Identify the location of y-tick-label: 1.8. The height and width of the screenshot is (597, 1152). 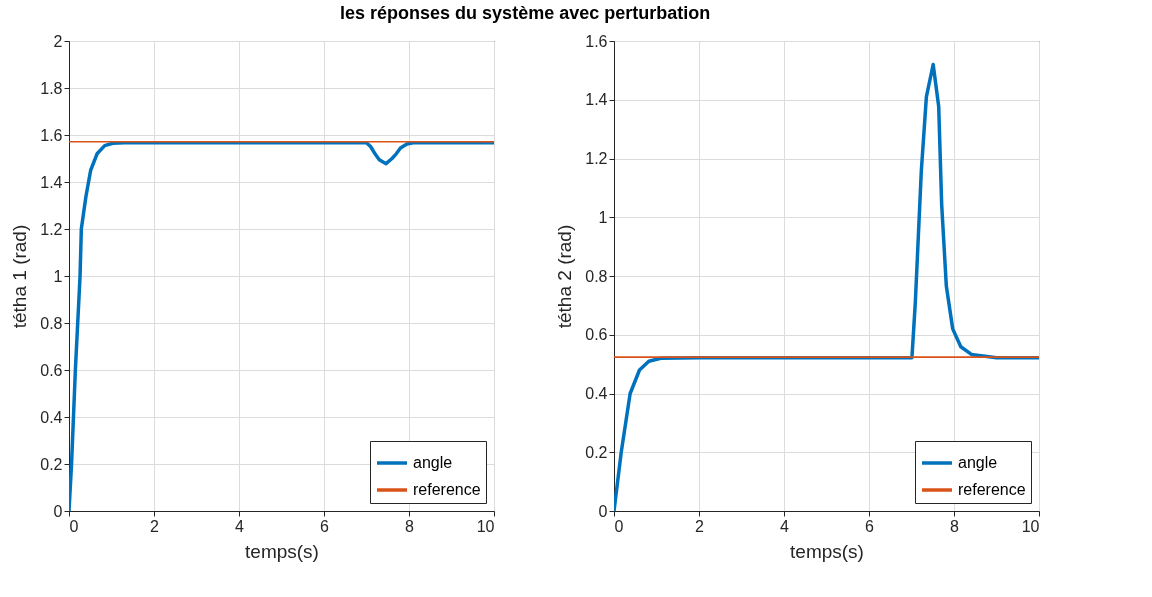
(51, 88).